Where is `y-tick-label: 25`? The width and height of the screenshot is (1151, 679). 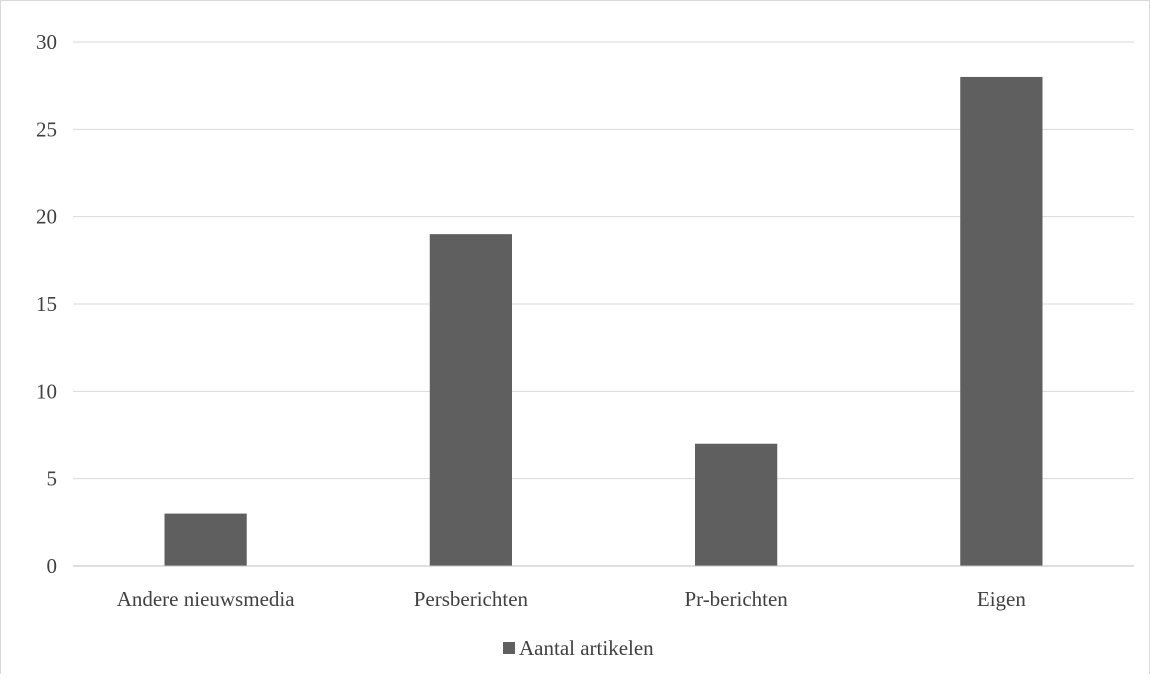 y-tick-label: 25 is located at coordinates (46, 129).